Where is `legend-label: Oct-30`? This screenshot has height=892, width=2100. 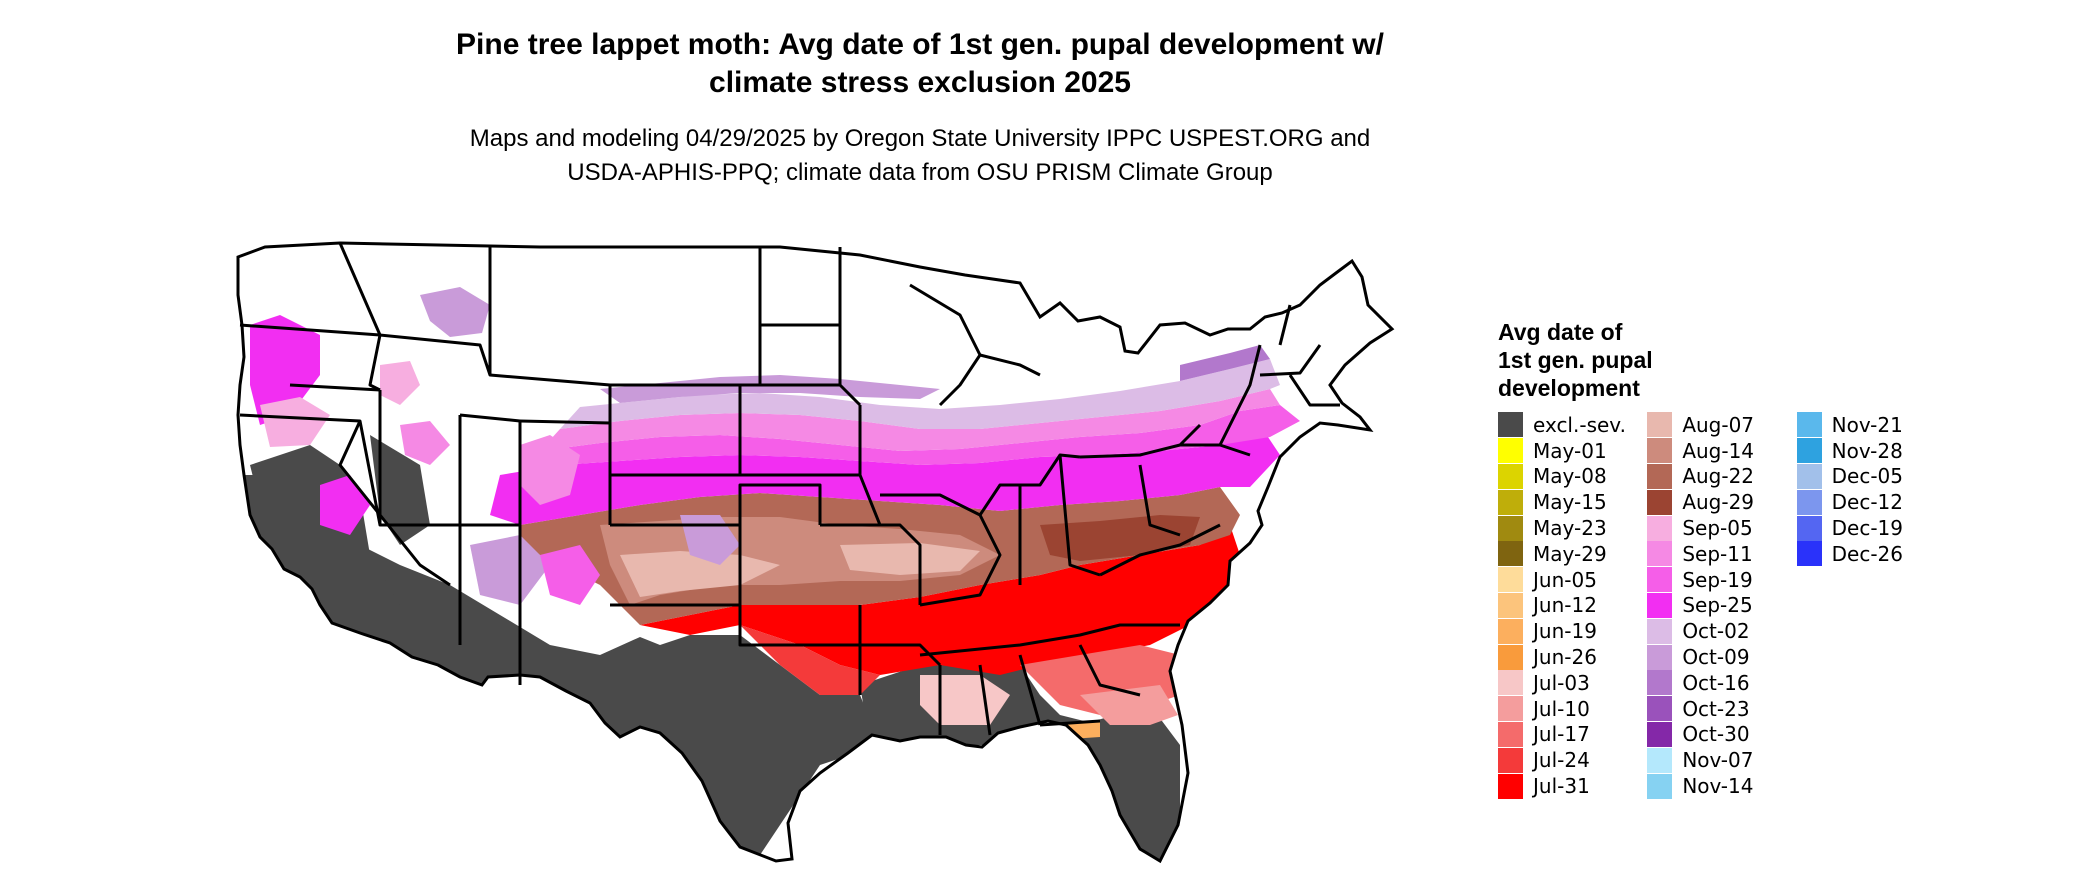 legend-label: Oct-30 is located at coordinates (1716, 734).